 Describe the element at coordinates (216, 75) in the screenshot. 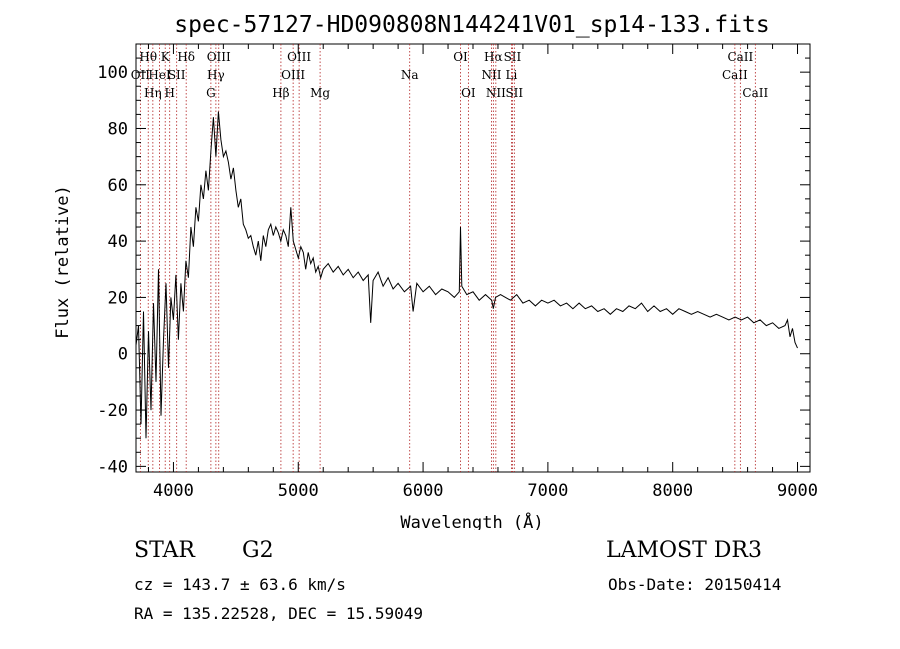

I see `spectral-line-label: Hγ` at that location.